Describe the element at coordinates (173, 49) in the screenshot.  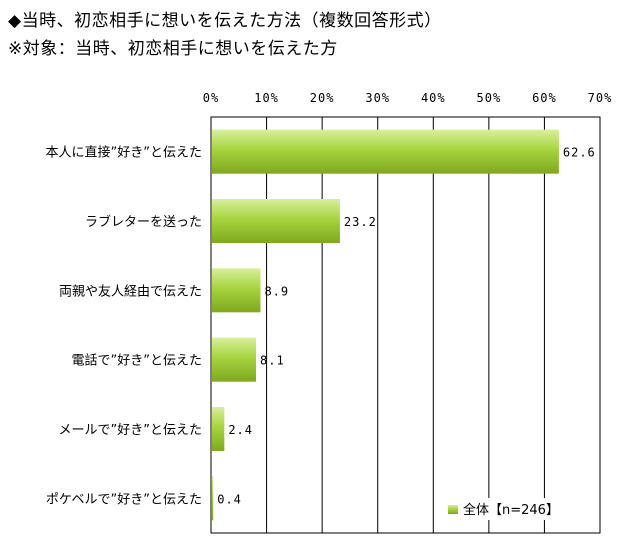
I see `chart-subtitle: ※対象：当時、初恋相手に想いを伝えた方` at that location.